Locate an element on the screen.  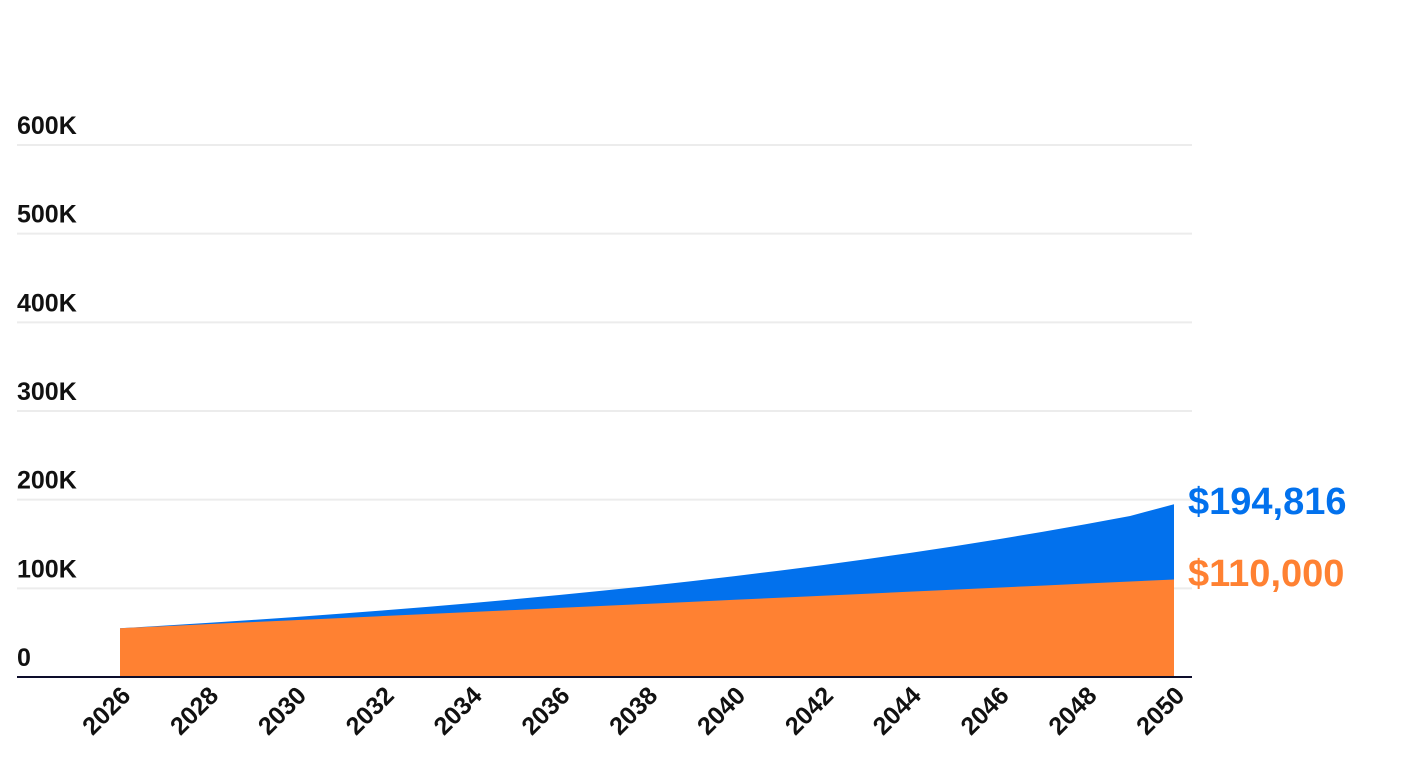
x-tick-label: 2042 is located at coordinates (809, 710).